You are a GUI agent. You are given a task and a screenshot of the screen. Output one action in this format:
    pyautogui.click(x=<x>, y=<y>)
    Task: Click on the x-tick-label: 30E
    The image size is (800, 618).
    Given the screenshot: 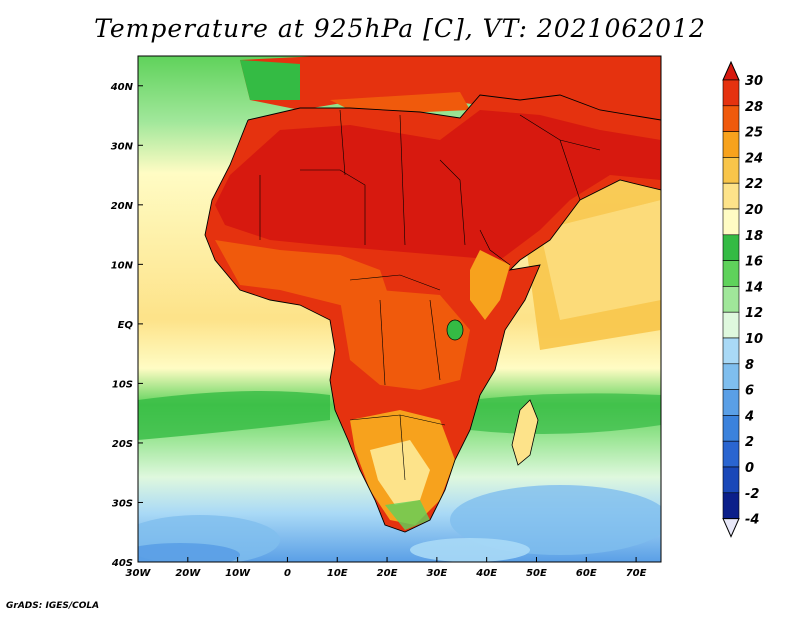 What is the action you would take?
    pyautogui.click(x=436, y=573)
    